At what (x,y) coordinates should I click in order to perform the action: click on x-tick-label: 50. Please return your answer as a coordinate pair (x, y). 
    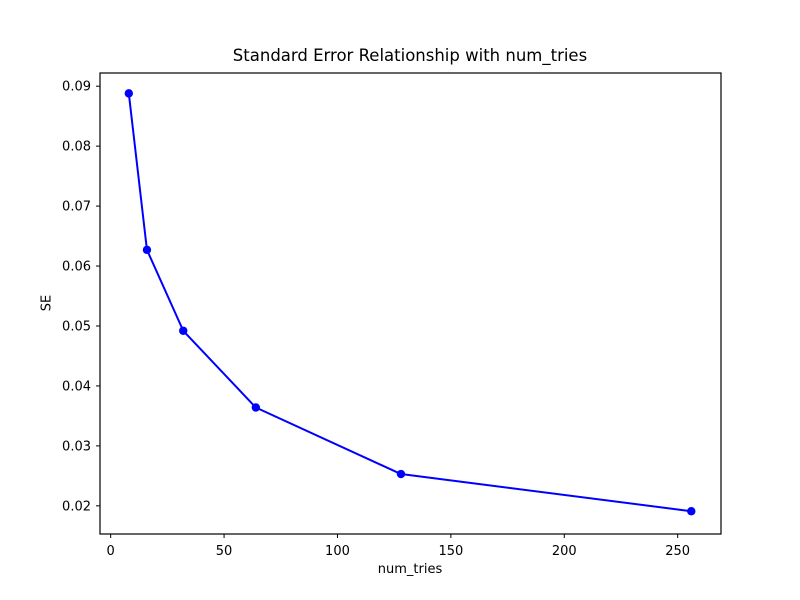
    Looking at the image, I should click on (224, 551).